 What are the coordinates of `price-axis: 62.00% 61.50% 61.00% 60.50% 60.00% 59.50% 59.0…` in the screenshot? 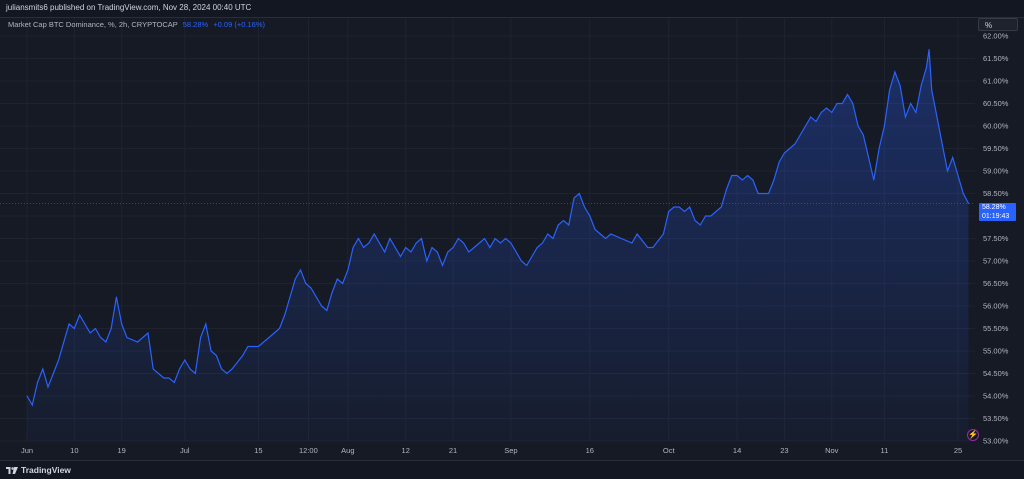 It's located at (996, 239).